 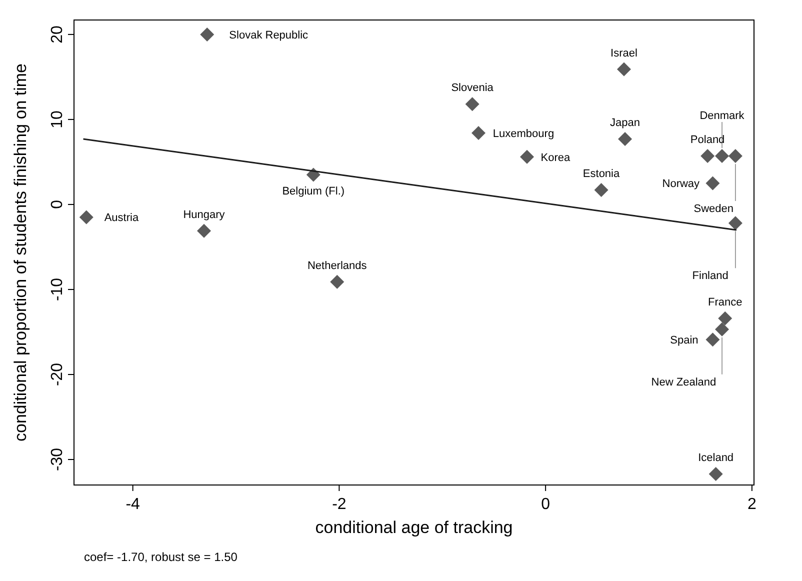 What do you see at coordinates (714, 209) in the screenshot?
I see `annotation: Sweden` at bounding box center [714, 209].